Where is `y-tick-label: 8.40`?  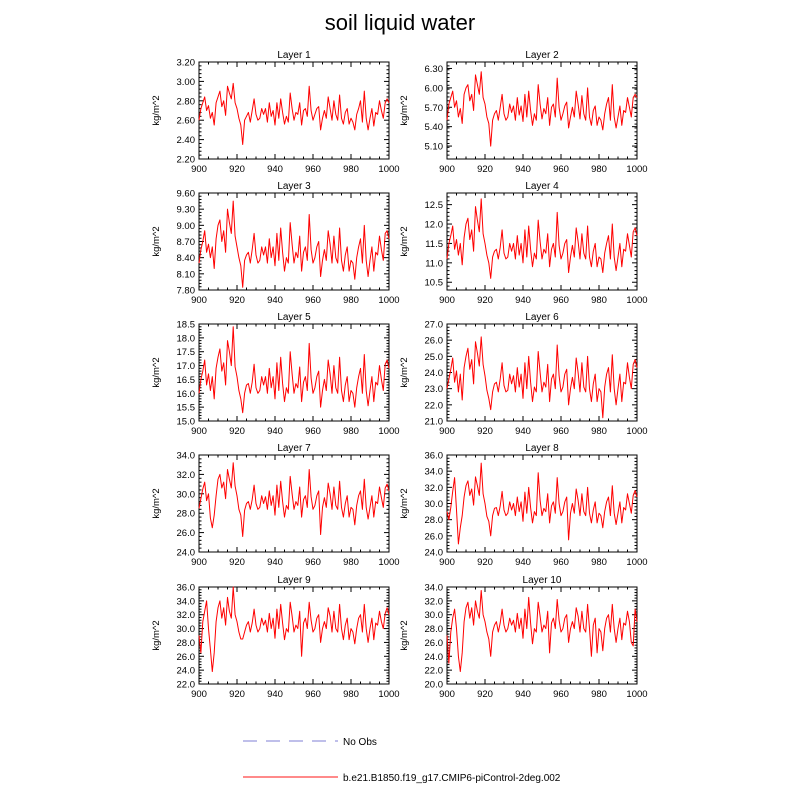
y-tick-label: 8.40 is located at coordinates (186, 258).